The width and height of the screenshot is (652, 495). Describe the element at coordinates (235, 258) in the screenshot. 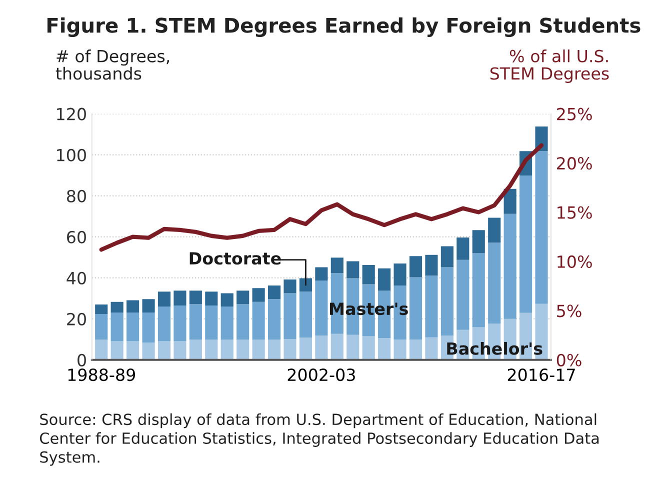

I see `series-label: Doctorate` at that location.